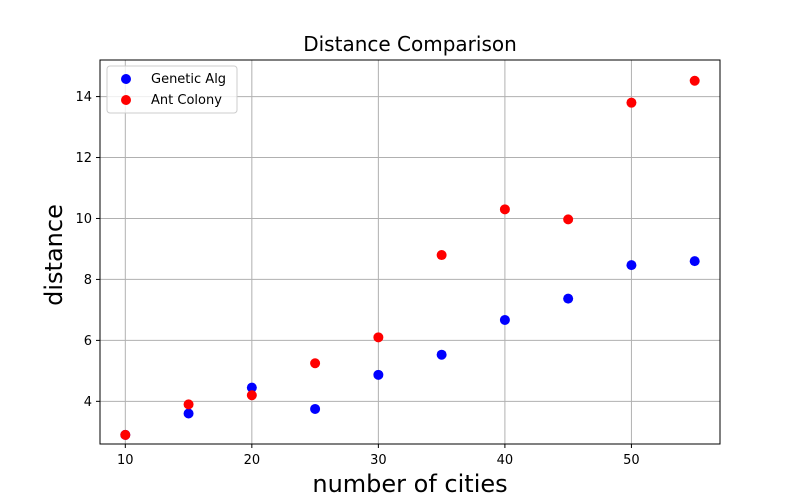 Image resolution: width=800 pixels, height=504 pixels. I want to click on y-tick-label: 14, so click(83, 97).